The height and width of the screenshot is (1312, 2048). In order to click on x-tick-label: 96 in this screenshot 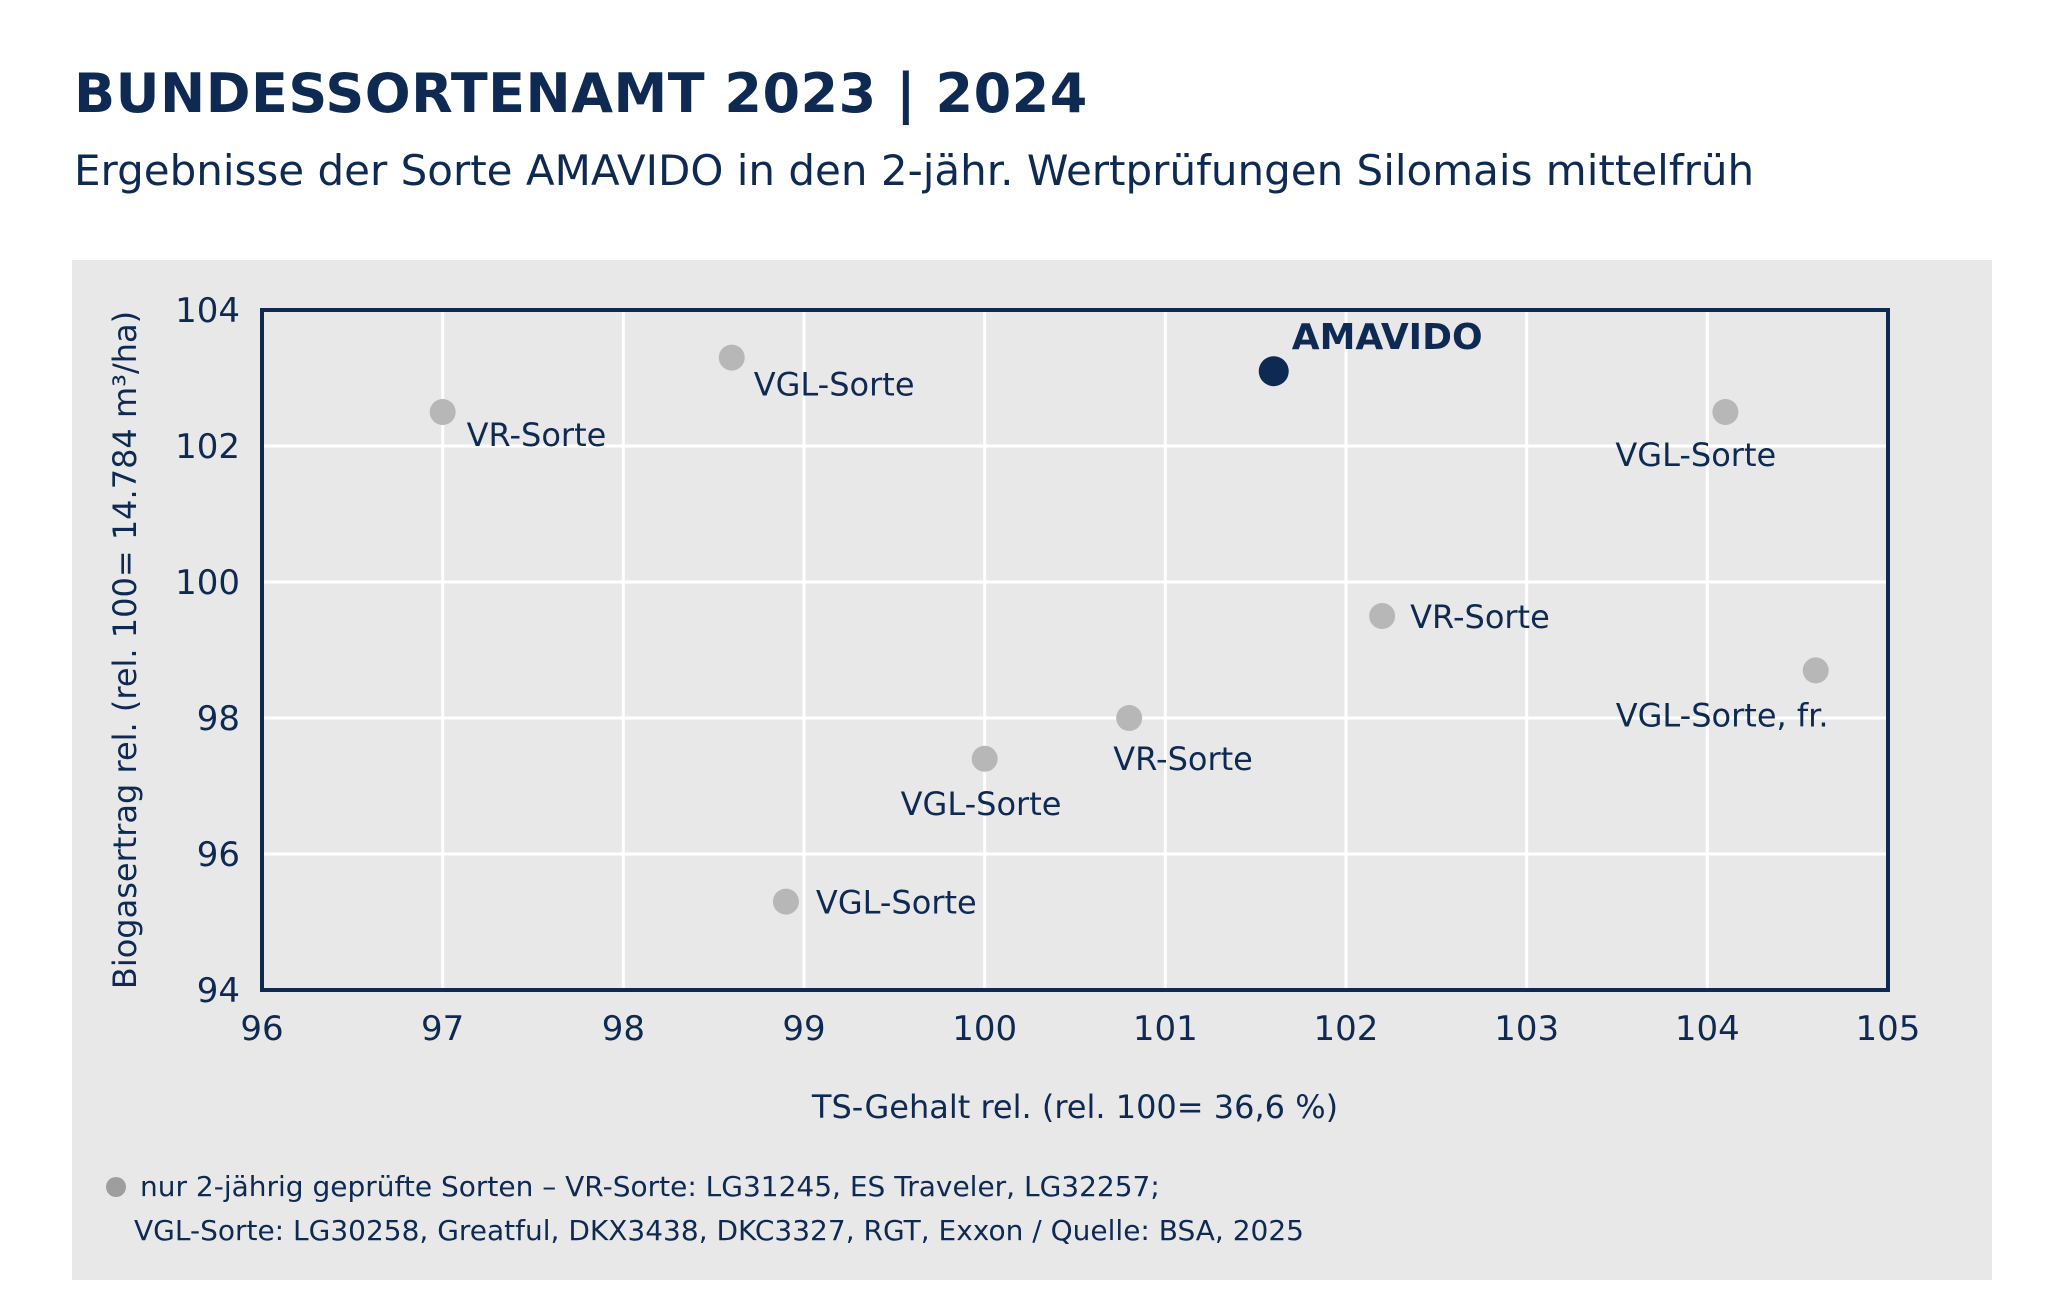, I will do `click(261, 1029)`.